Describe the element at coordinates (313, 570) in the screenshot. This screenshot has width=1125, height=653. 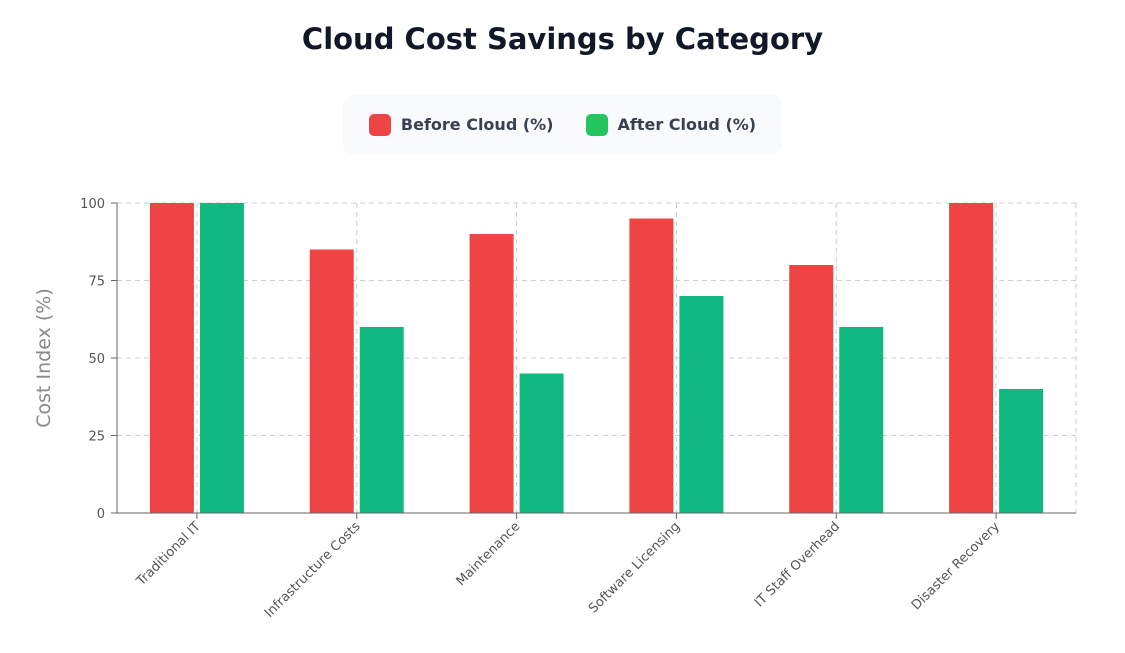
I see `x-tick-label-1: Infrastructure Costs` at that location.